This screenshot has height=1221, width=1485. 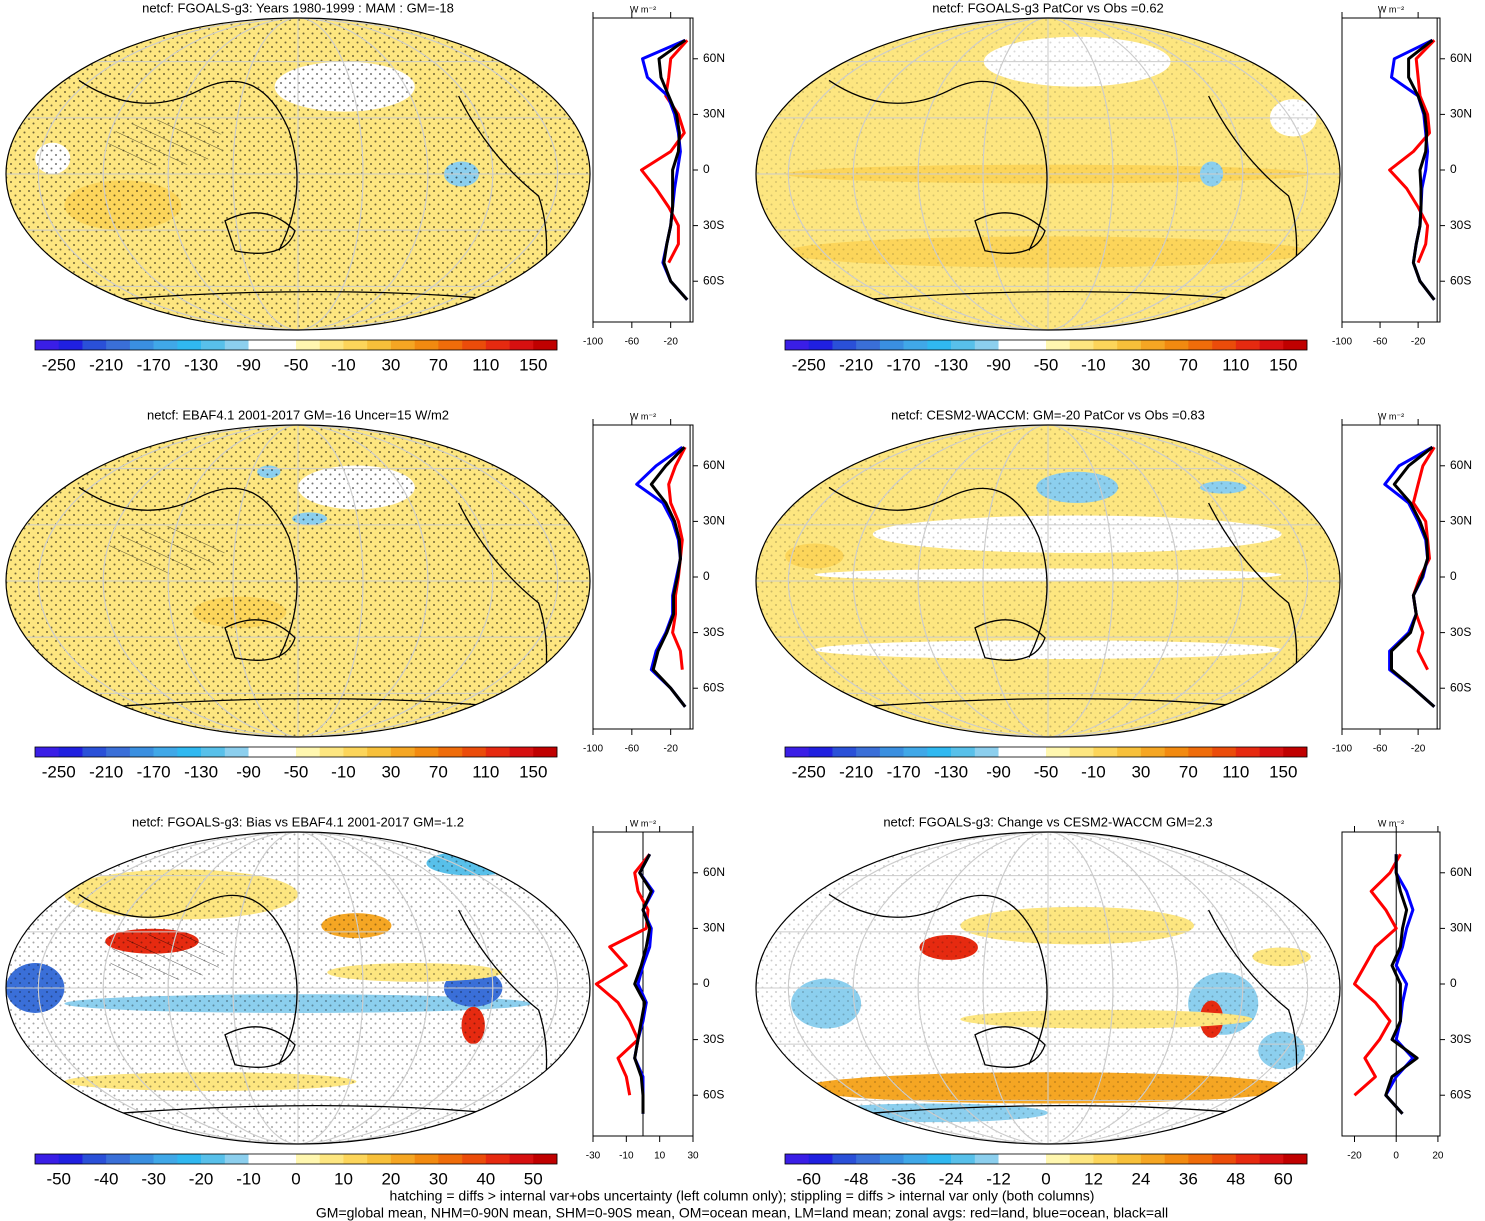 I want to click on x-tick-label: -20, so click(x=1418, y=342).